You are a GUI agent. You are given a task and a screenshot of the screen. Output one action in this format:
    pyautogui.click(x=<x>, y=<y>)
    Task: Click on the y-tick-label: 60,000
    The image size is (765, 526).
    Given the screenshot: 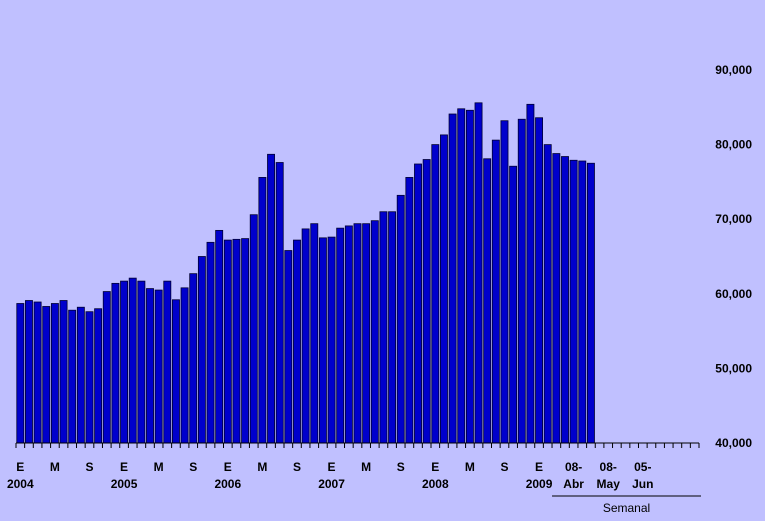 What is the action you would take?
    pyautogui.click(x=733, y=294)
    